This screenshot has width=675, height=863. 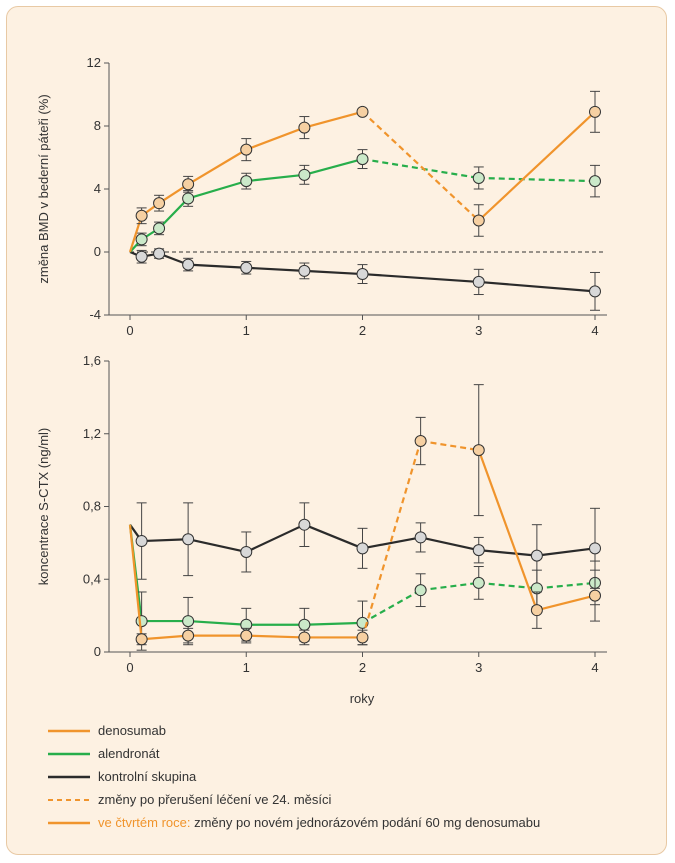 I want to click on bmd-x-tick-label: 2, so click(x=362, y=330).